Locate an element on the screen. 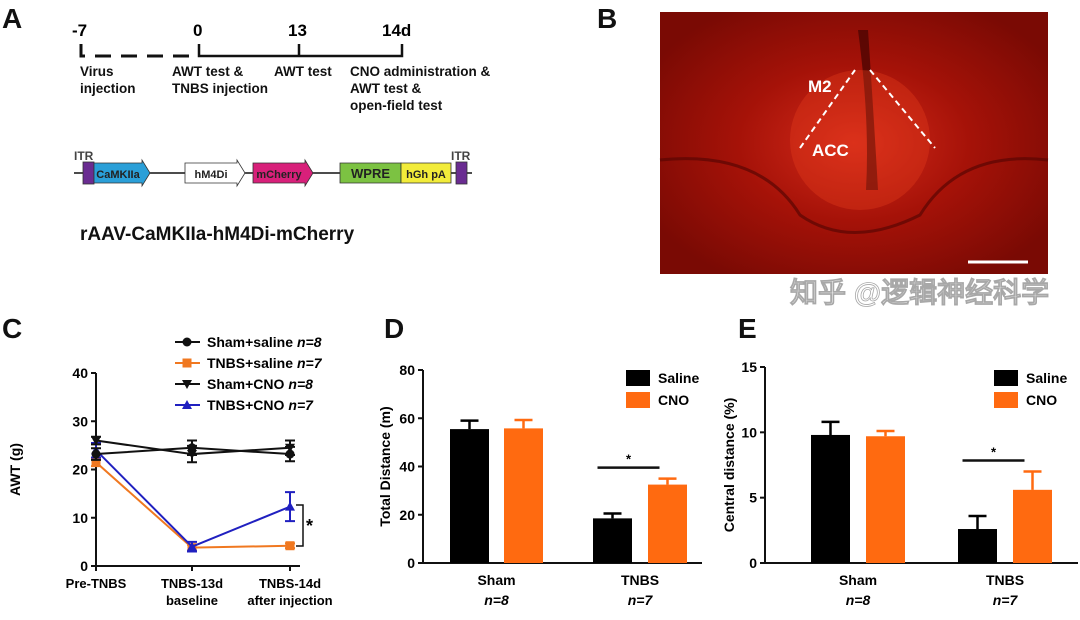 This screenshot has width=1080, height=620. timeline-tick: -7 is located at coordinates (79, 30).